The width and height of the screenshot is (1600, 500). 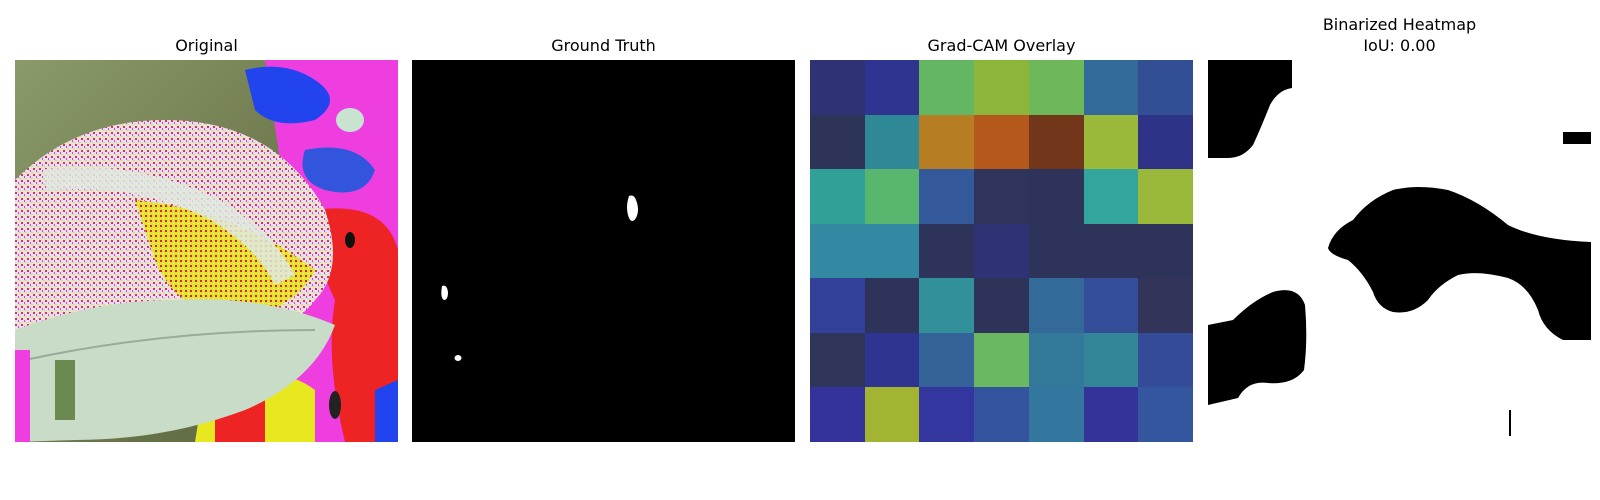 I want to click on ground-truth-title: Ground Truth, so click(x=603, y=45).